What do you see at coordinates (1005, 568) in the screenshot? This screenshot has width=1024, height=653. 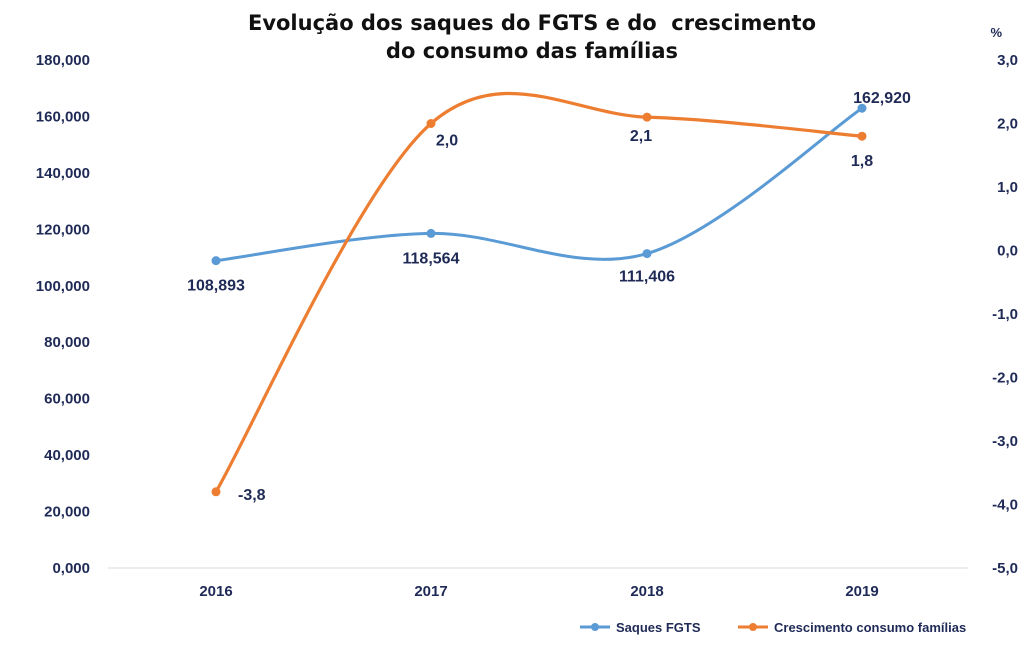 I see `y-right-tick-label: -5,0` at bounding box center [1005, 568].